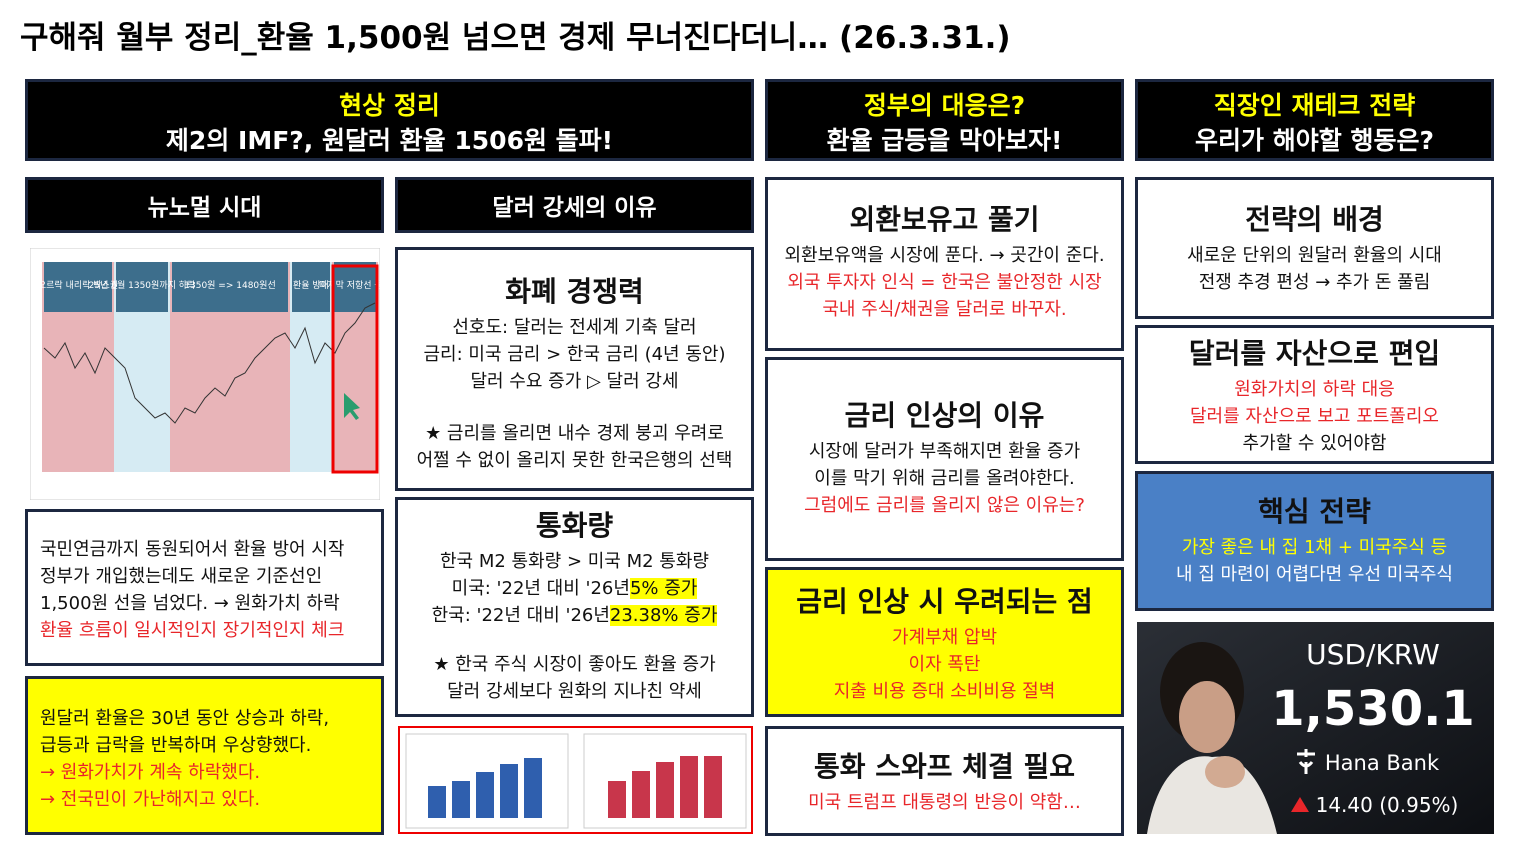 The width and height of the screenshot is (1520, 855). I want to click on card-heading: 금리 인상 시 우려되는 점, so click(944, 601).